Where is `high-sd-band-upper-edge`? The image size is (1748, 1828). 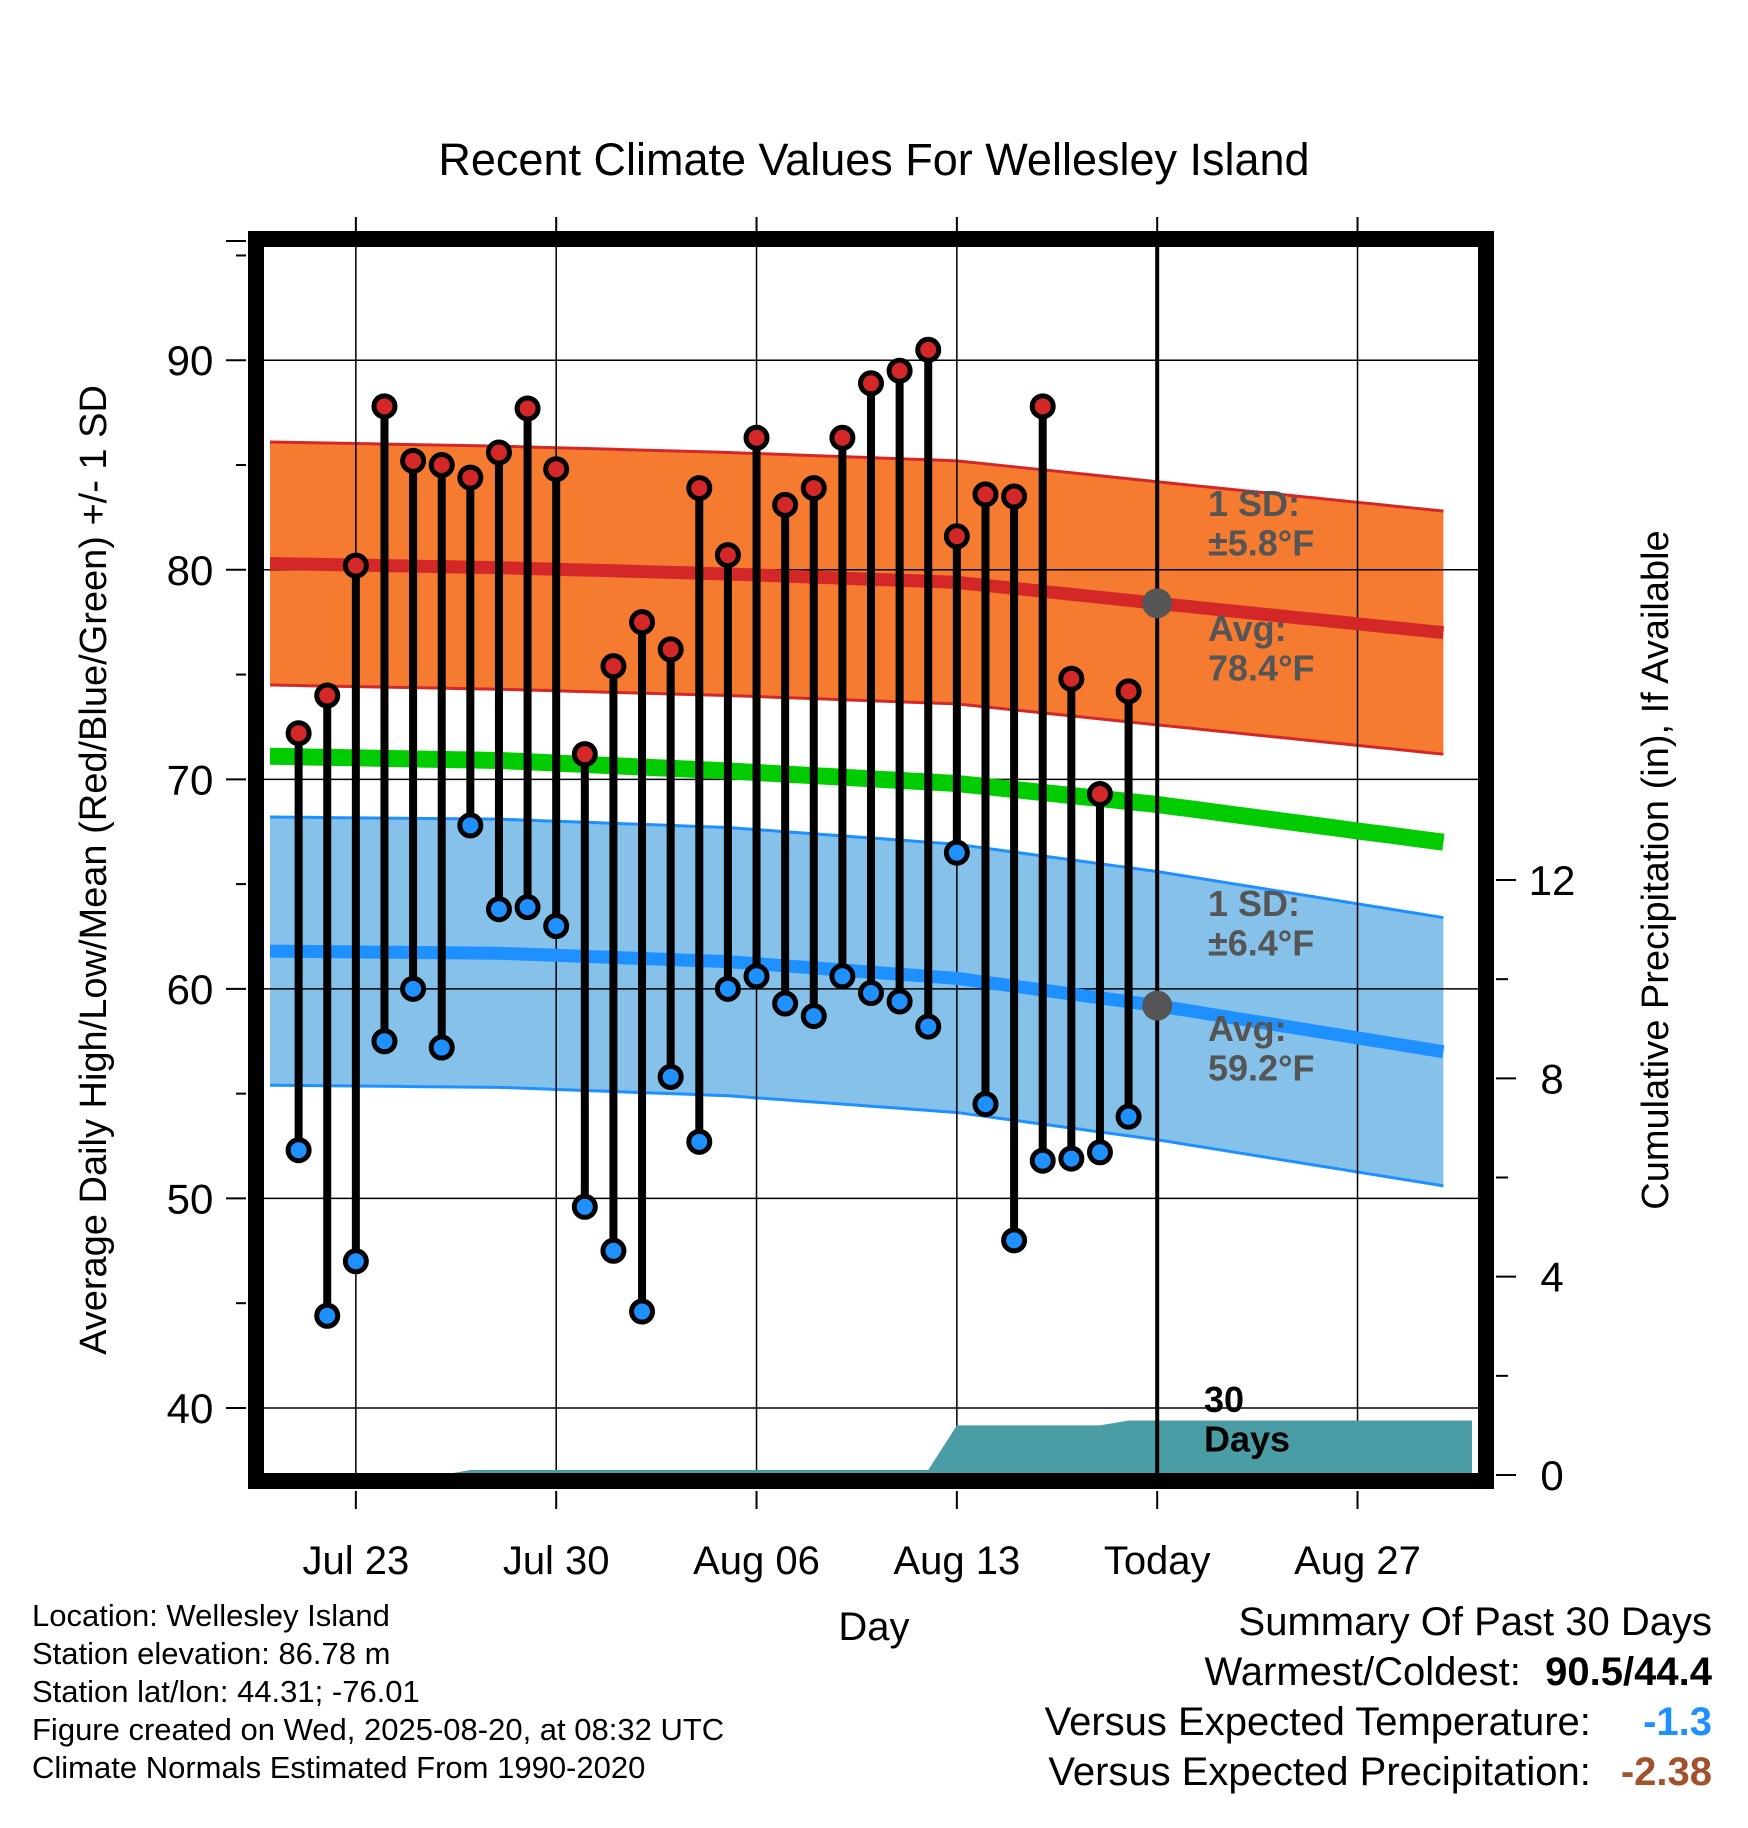
high-sd-band-upper-edge is located at coordinates (856, 476).